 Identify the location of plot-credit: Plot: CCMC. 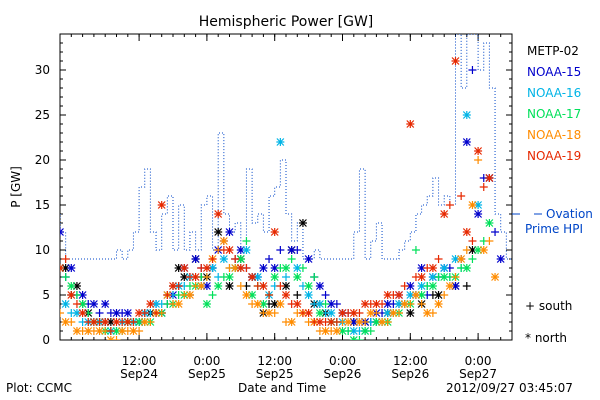
(39, 388).